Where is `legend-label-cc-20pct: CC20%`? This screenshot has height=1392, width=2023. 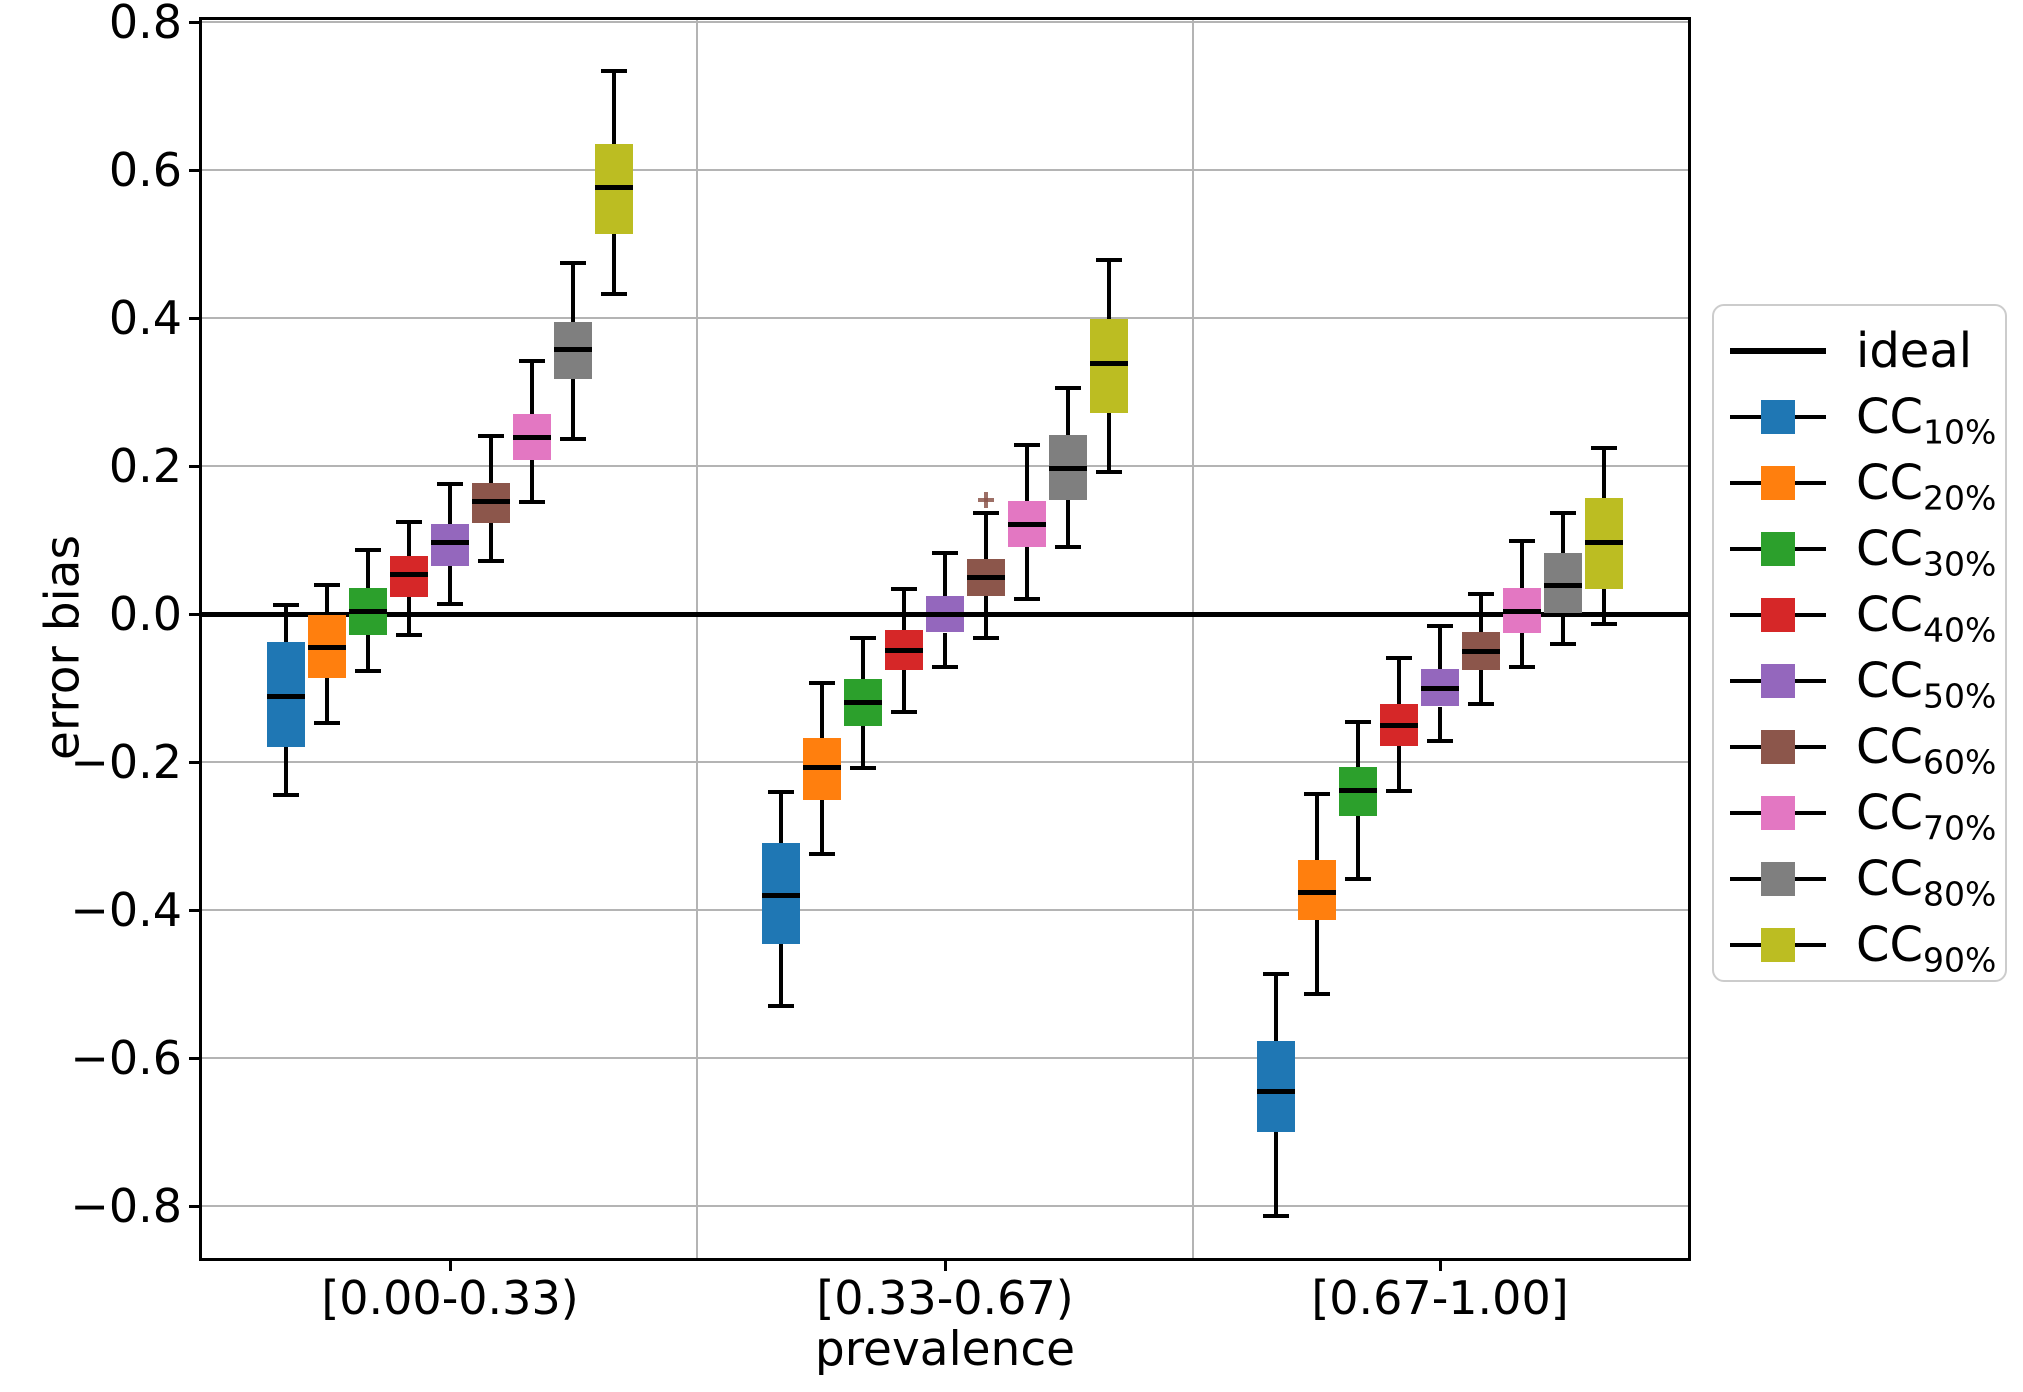
legend-label-cc-20pct: CC20% is located at coordinates (1926, 485).